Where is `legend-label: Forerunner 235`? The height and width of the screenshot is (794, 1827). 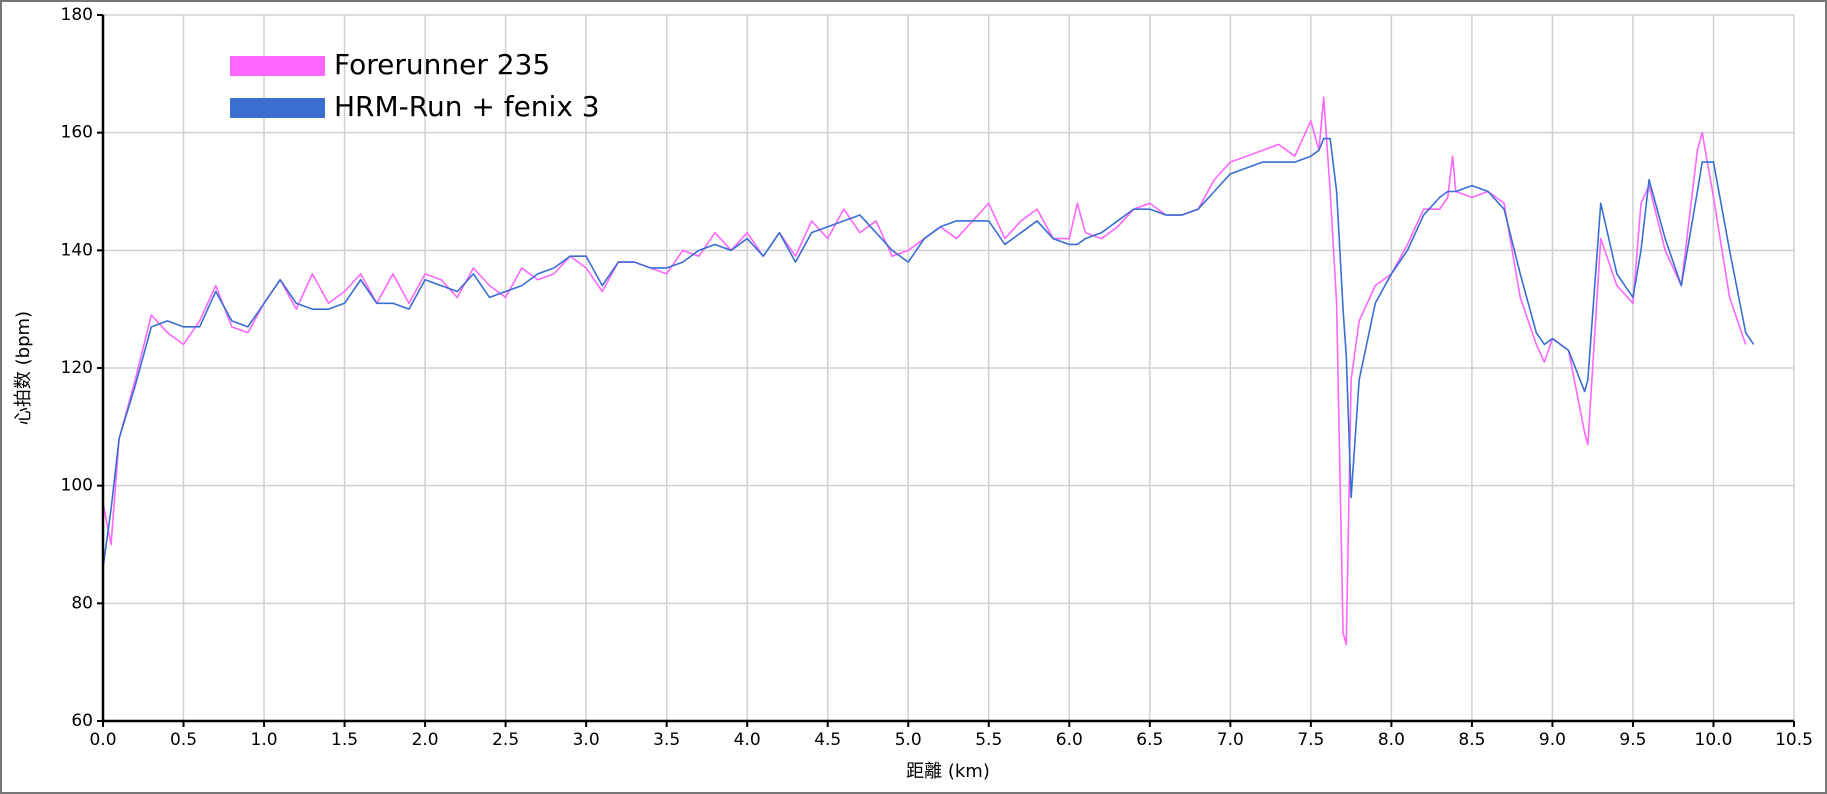 legend-label: Forerunner 235 is located at coordinates (442, 64).